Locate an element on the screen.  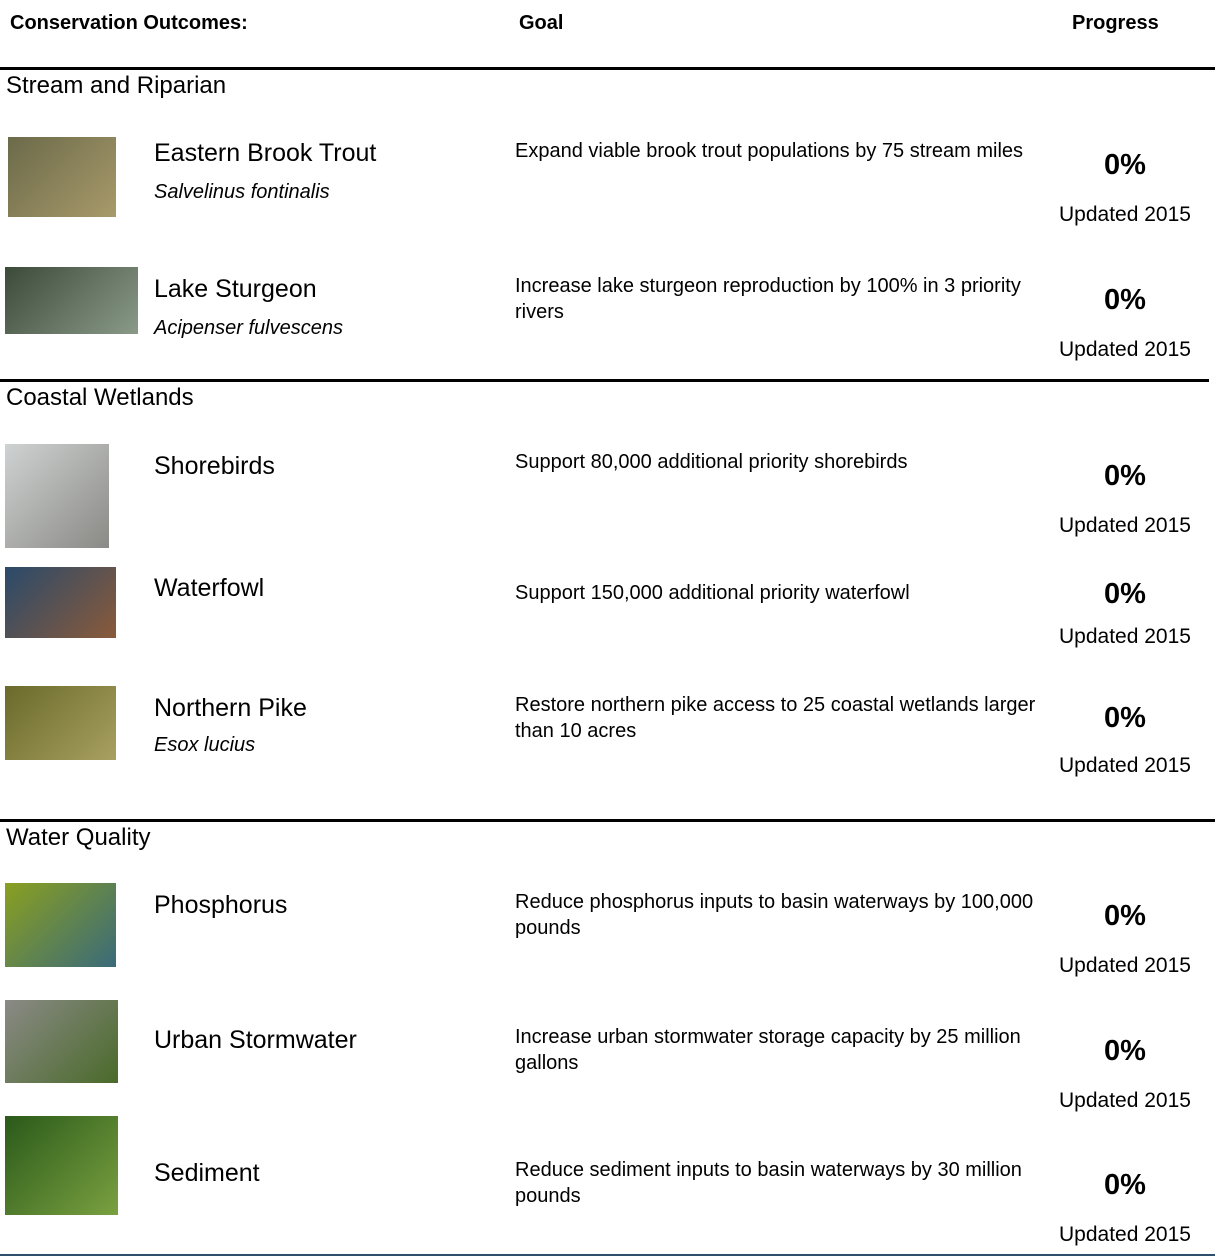
outcome-name: Shorebirds is located at coordinates (214, 466).